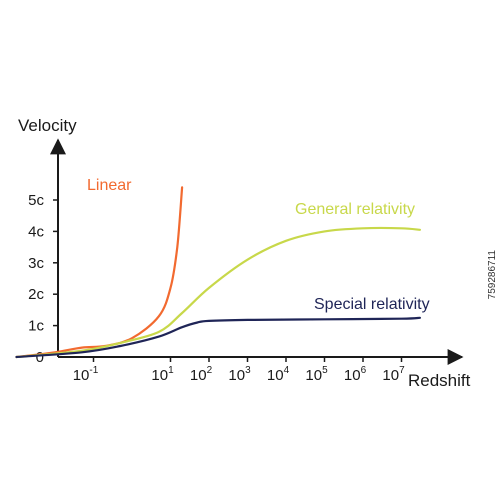 This screenshot has width=500, height=500. Describe the element at coordinates (278, 374) in the screenshot. I see `x-tick-label: 10⁴` at that location.